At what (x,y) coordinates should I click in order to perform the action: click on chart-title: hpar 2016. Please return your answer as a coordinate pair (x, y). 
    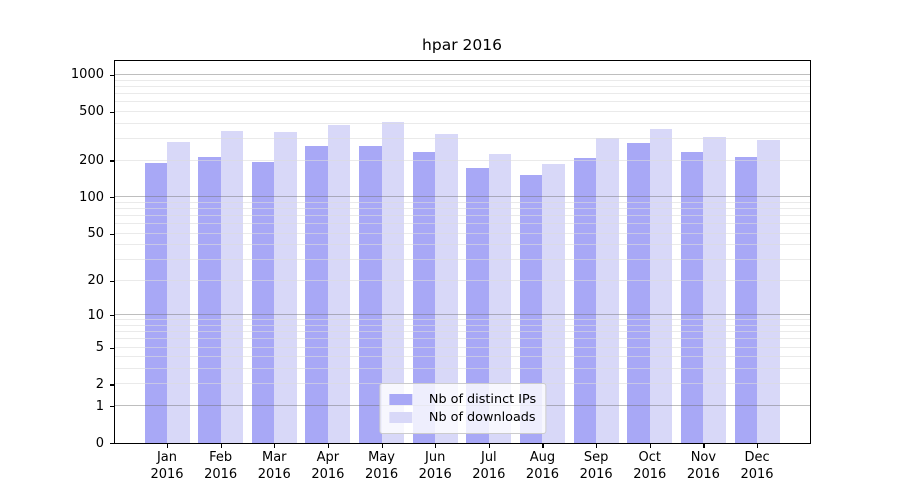
    Looking at the image, I should click on (462, 45).